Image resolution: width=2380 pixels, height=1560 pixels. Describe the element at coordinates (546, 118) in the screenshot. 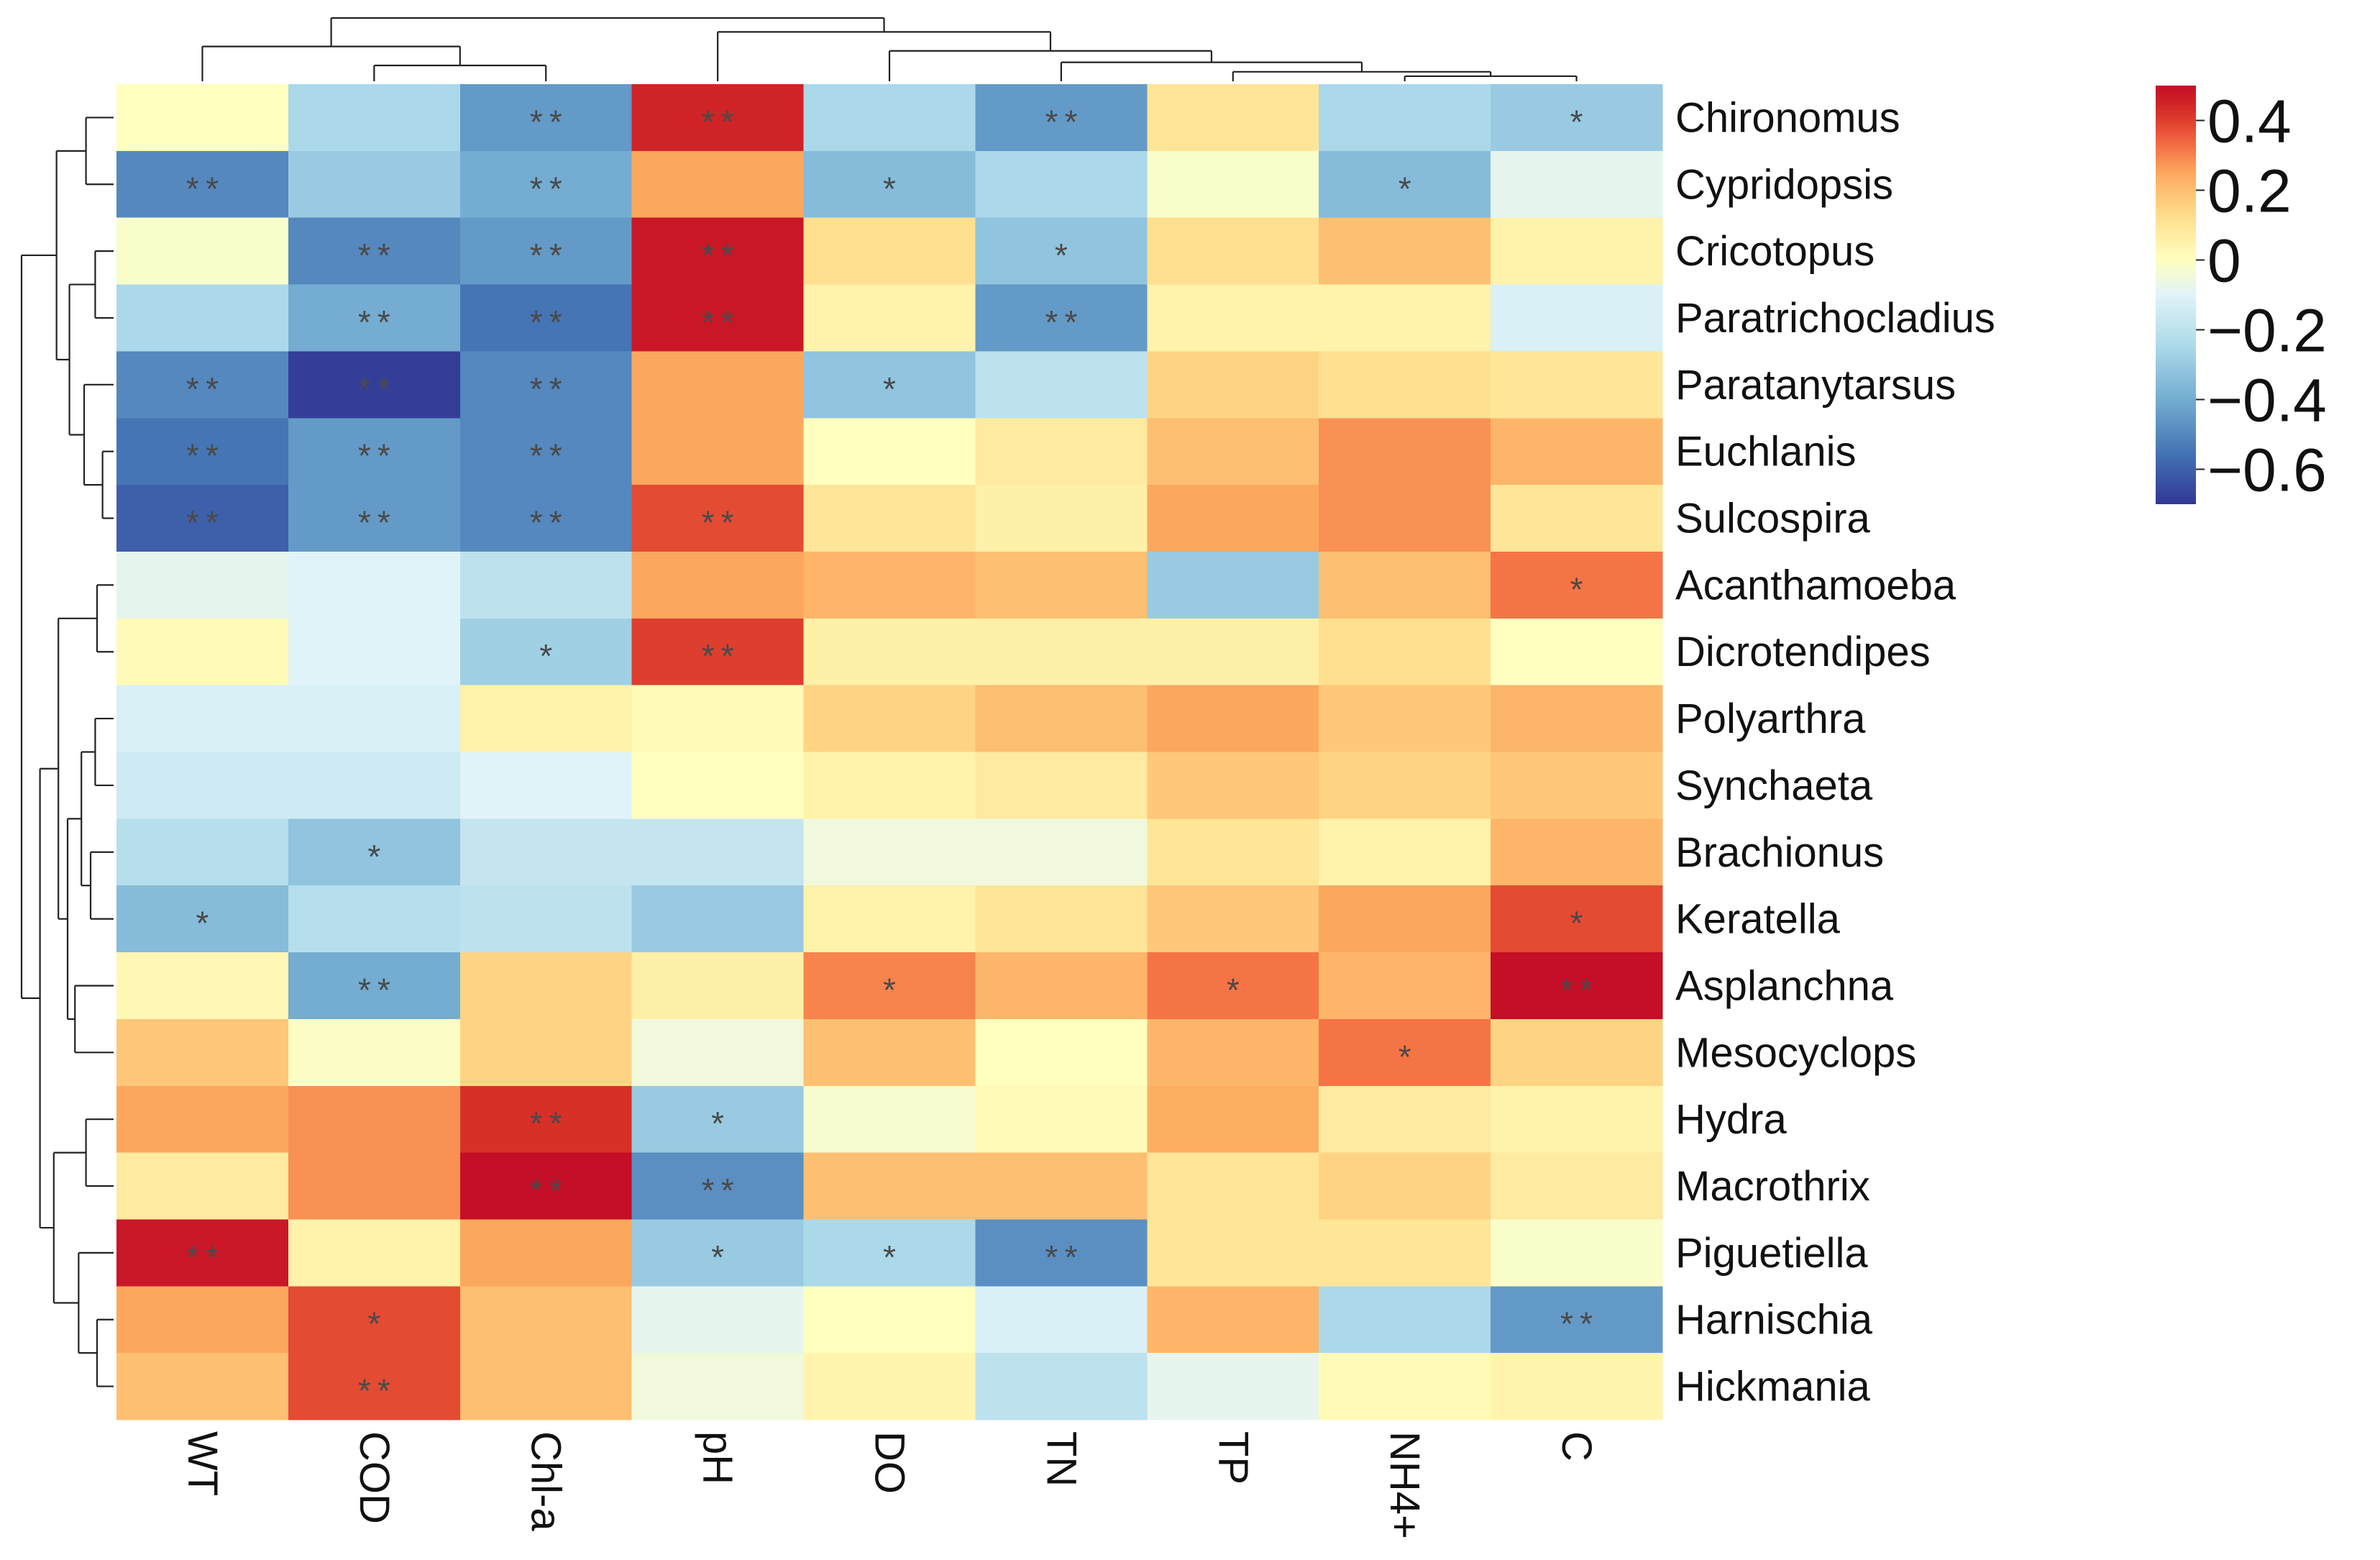

I see `cell-chironomus-chla` at that location.